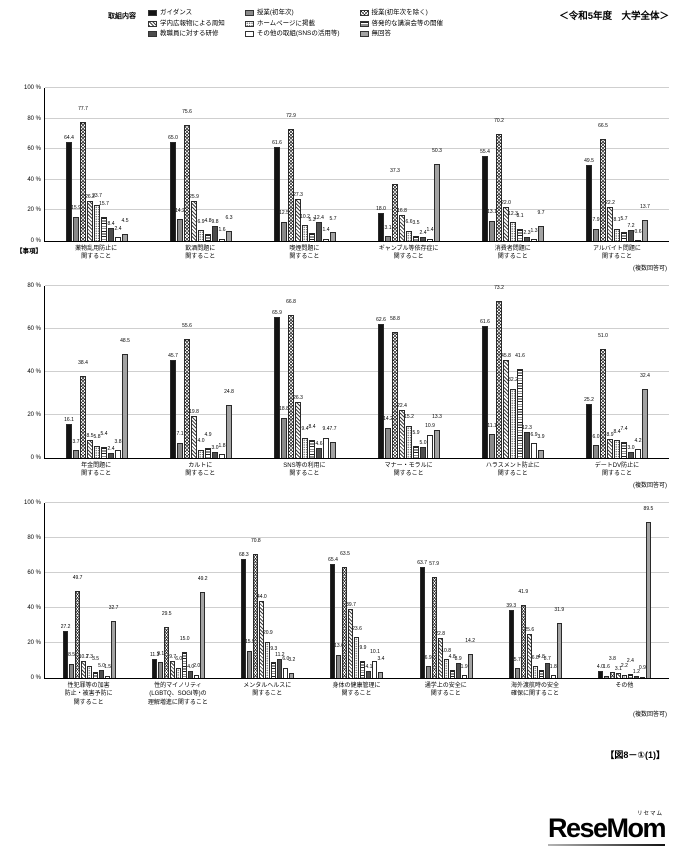 This screenshot has width=683, height=862. I want to click on bar-wrap: 77.7, so click(83, 174).